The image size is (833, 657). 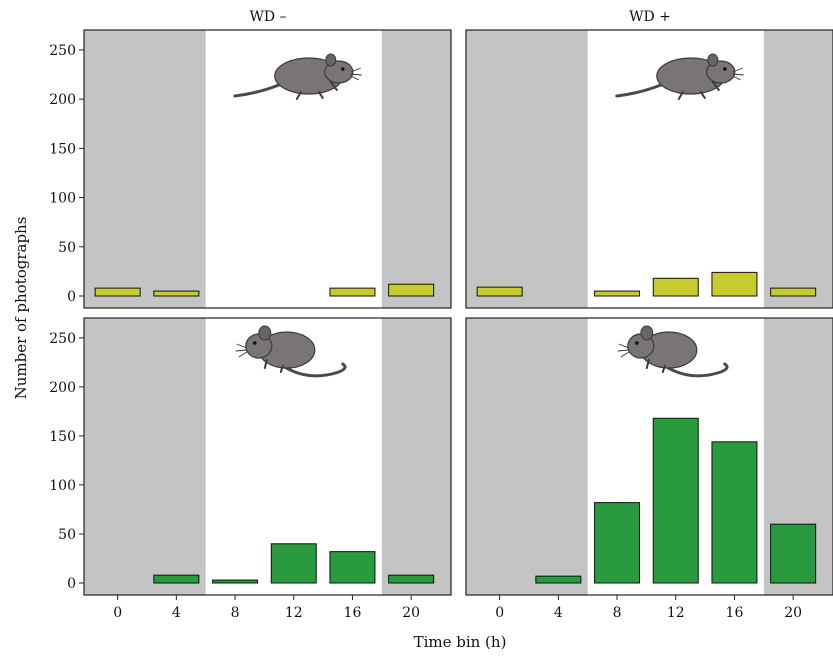 What do you see at coordinates (650, 17) in the screenshot?
I see `column-title-wd-plus: WD +` at bounding box center [650, 17].